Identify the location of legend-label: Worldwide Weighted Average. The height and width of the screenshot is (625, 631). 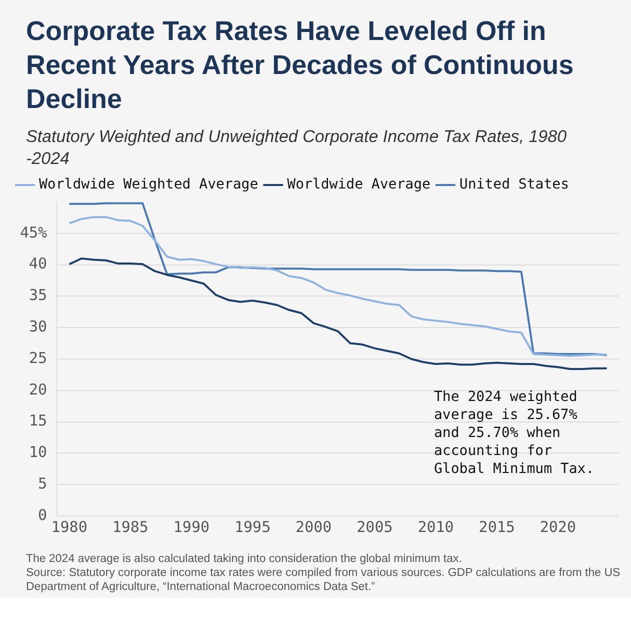
(148, 184).